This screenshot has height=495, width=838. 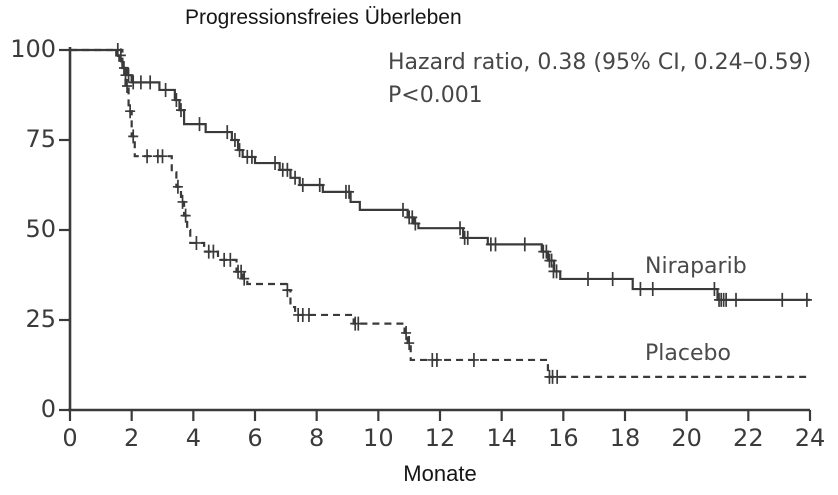 I want to click on x-tick-label: 6, so click(x=255, y=438).